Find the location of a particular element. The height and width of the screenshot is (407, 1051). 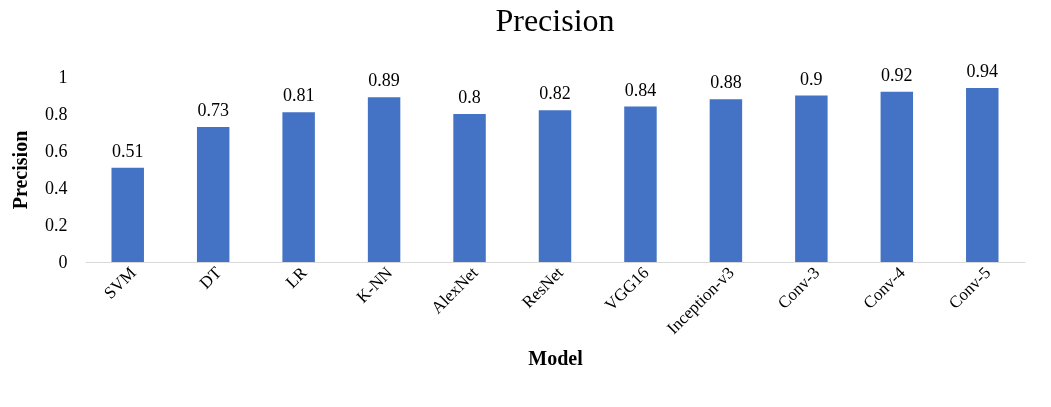

x-tick-label: LR is located at coordinates (296, 277).